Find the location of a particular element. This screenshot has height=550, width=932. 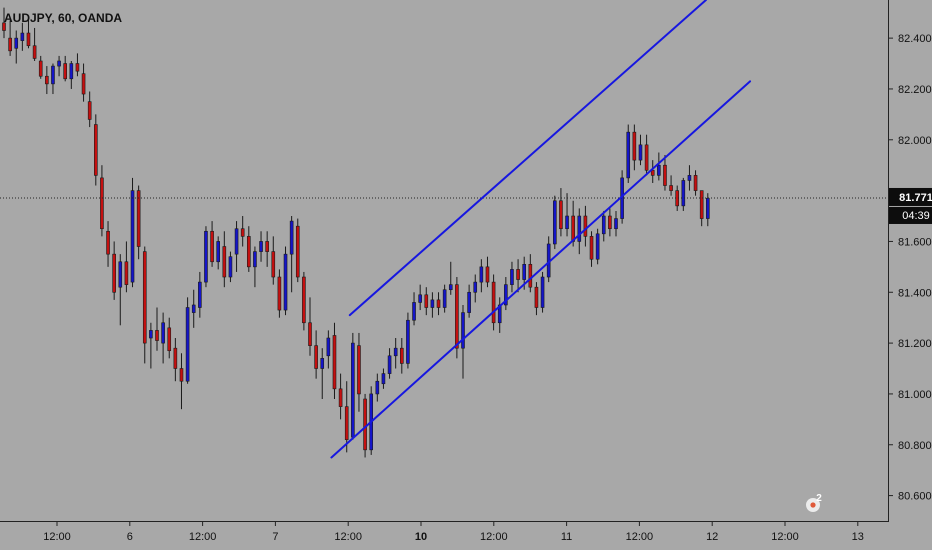

badge-count: 2 is located at coordinates (819, 499).